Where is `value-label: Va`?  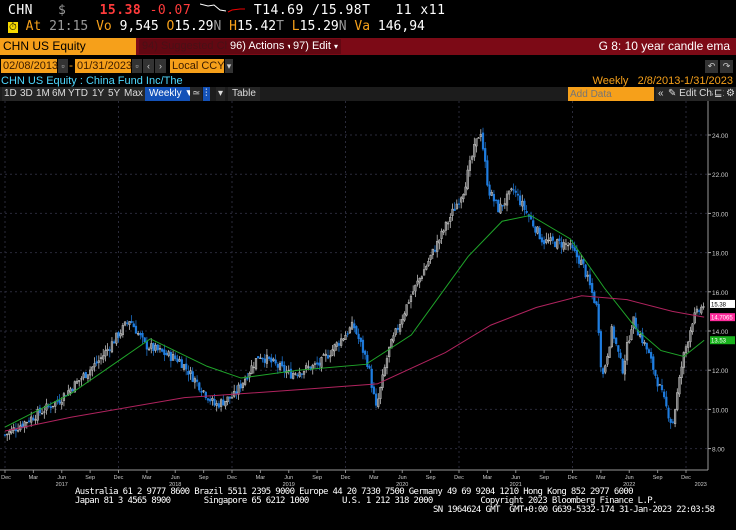
value-label: Va is located at coordinates (362, 26).